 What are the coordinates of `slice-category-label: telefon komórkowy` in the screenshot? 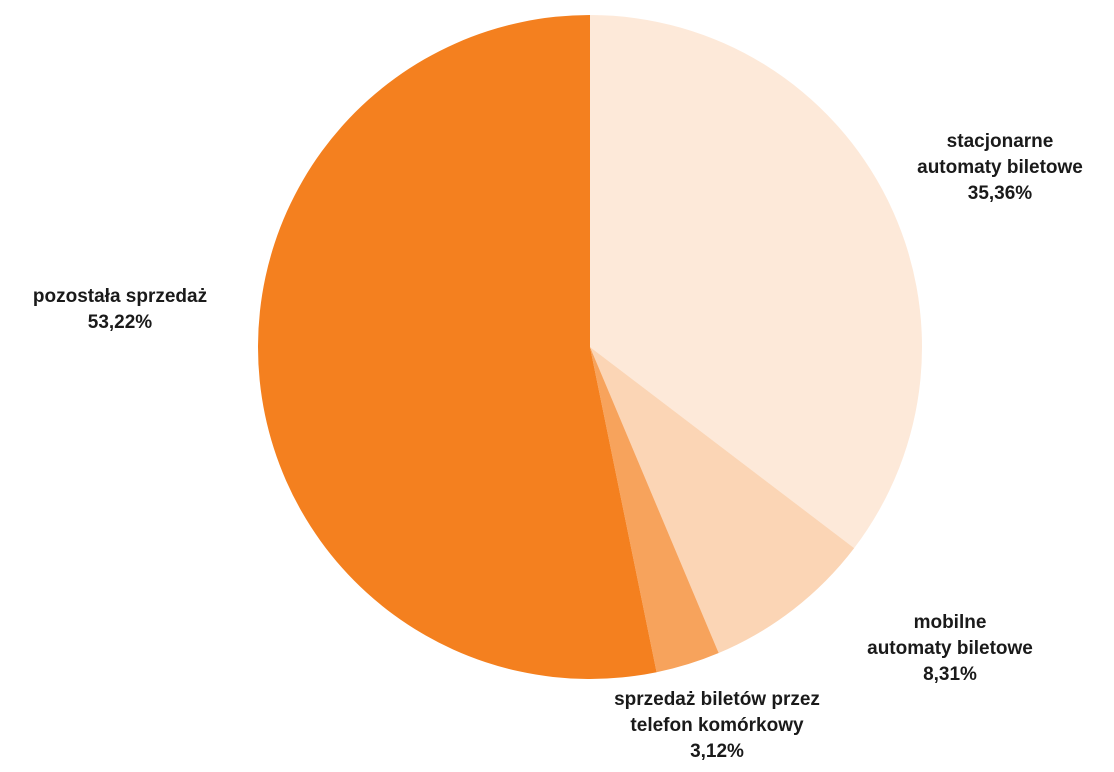 It's located at (717, 725).